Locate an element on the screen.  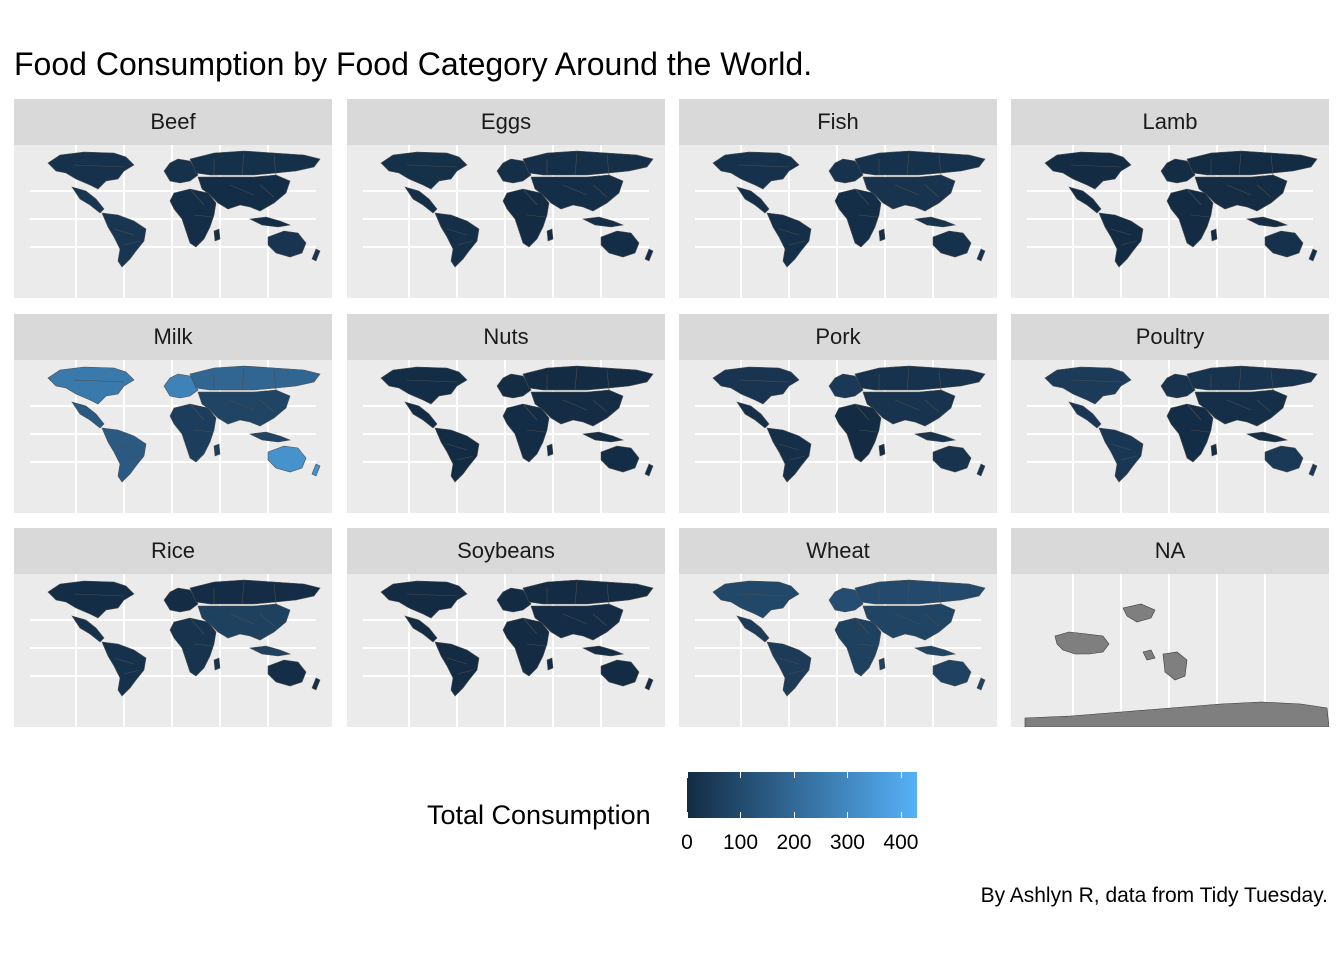
facet-panel: Poultry is located at coordinates (1170, 413).